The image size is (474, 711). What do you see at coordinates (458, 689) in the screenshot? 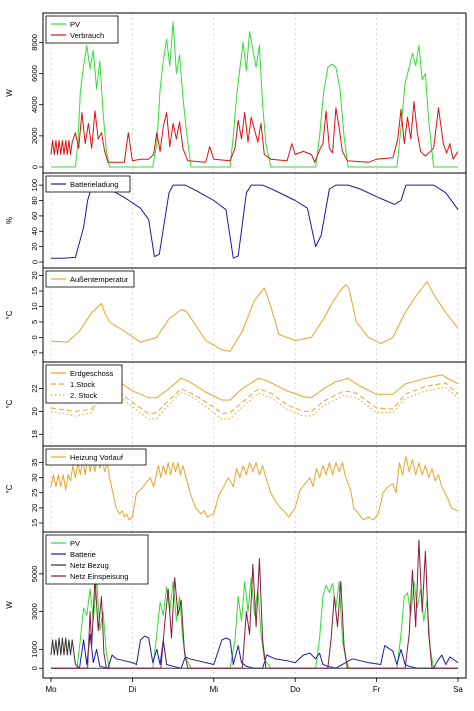
I see `x-tick-label: Sa` at bounding box center [458, 689].